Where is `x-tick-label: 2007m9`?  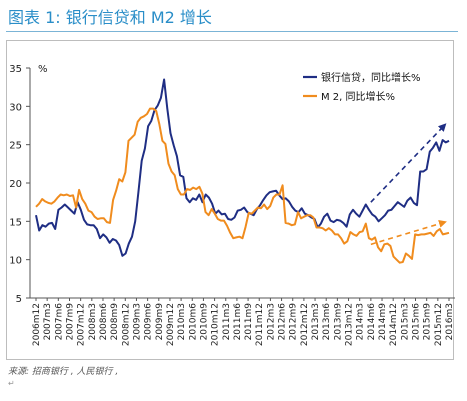
x-tick-label: 2007m9 is located at coordinates (70, 322).